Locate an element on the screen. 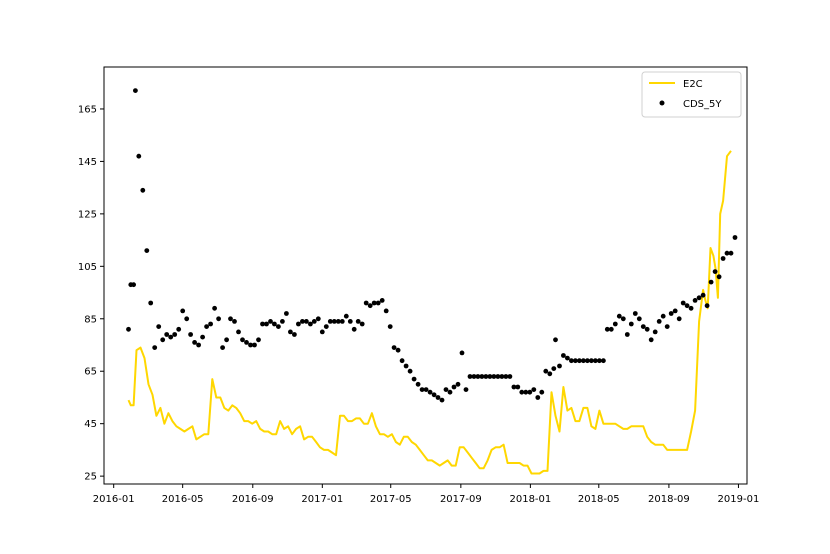 The width and height of the screenshot is (830, 554). x-tick-label: 2016-01 is located at coordinates (114, 499).